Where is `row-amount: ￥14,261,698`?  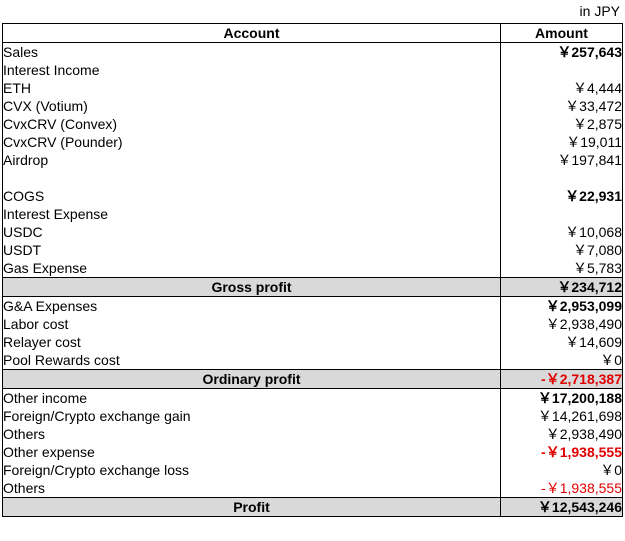
row-amount: ￥14,261,698 is located at coordinates (561, 416).